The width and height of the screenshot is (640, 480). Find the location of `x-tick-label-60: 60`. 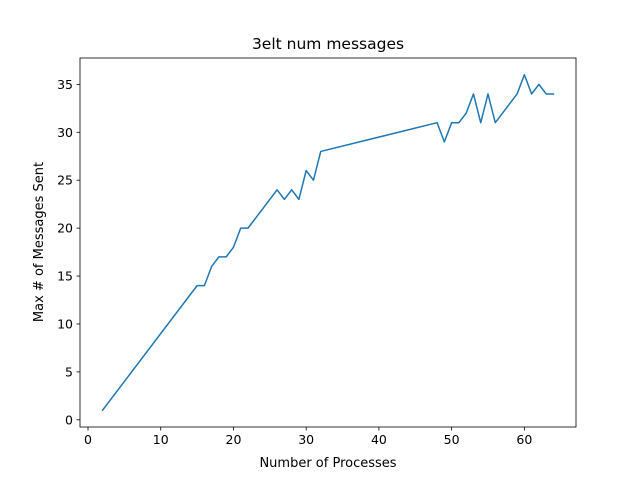

x-tick-label-60: 60 is located at coordinates (524, 439).